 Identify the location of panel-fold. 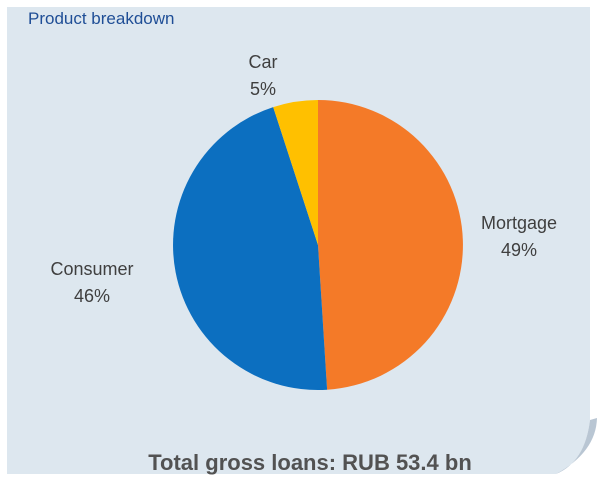
(576, 446).